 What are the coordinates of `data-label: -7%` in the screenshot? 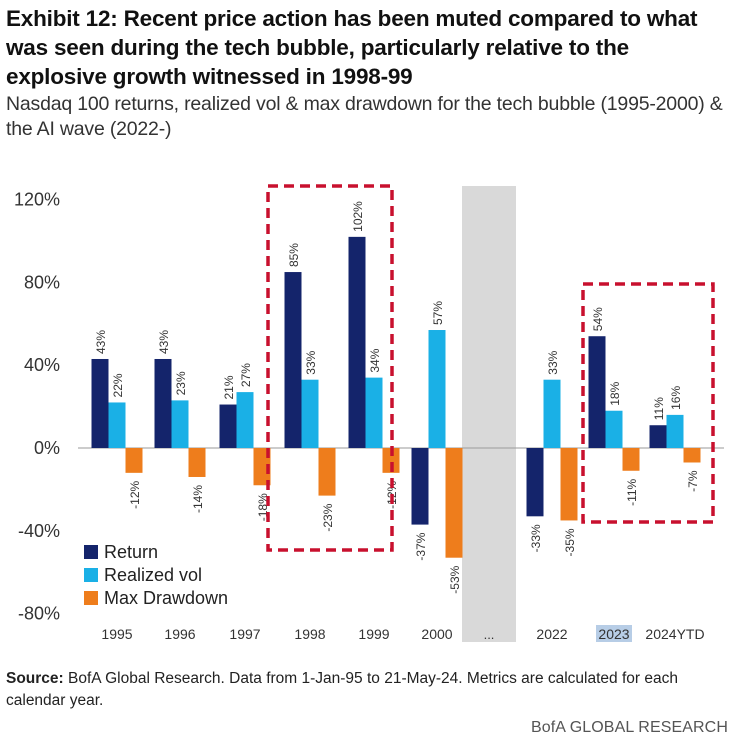 It's located at (693, 481).